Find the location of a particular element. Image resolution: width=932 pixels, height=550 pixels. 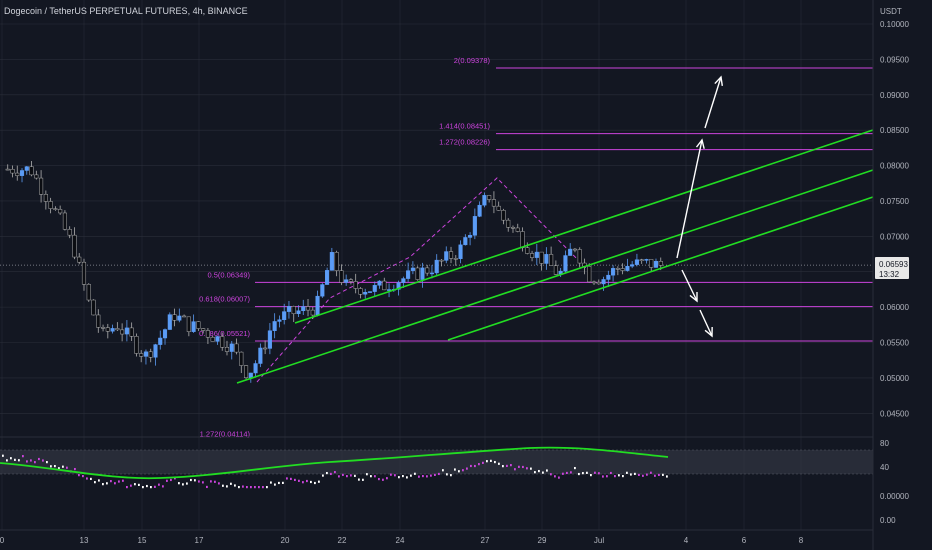

indicator-pane is located at coordinates (436, 462).